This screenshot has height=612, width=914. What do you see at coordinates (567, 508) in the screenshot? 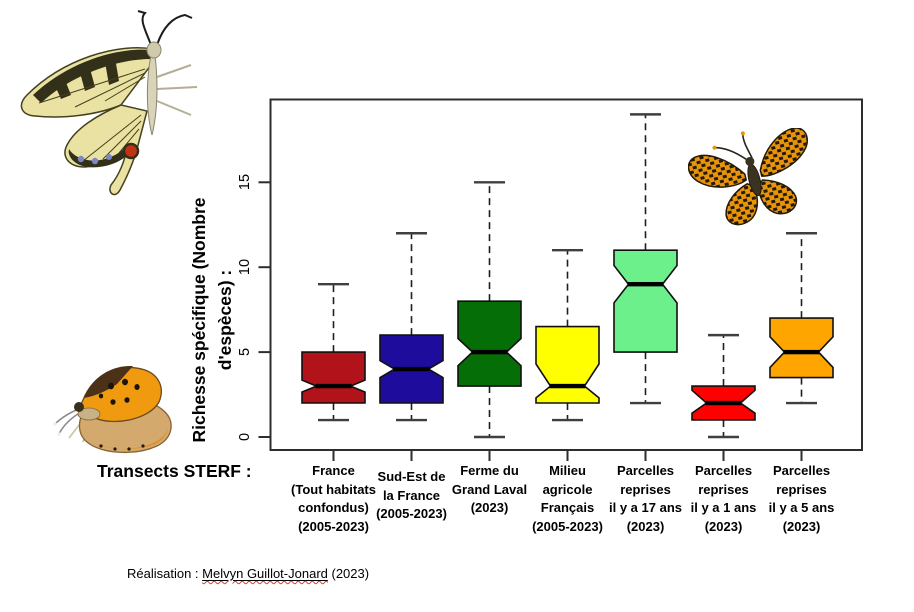
I see `category-label-line: Français` at bounding box center [567, 508].